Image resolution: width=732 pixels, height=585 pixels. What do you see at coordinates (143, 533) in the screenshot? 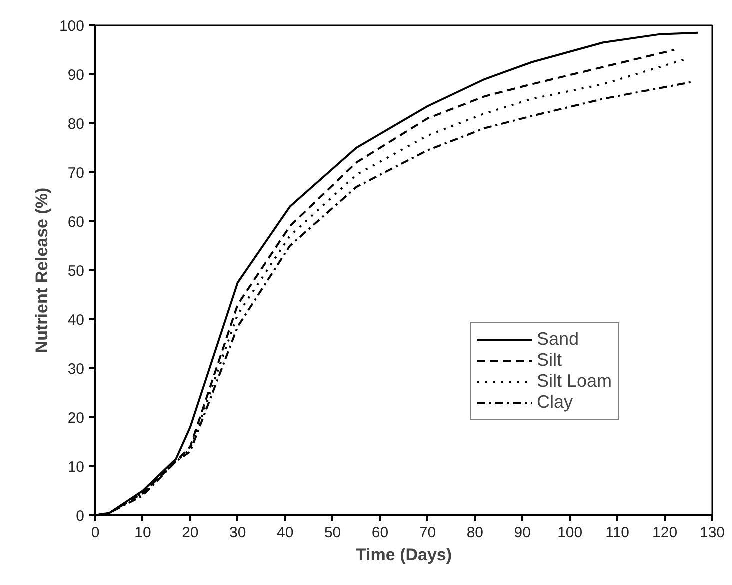
I see `x-tick-label: 10` at bounding box center [143, 533].